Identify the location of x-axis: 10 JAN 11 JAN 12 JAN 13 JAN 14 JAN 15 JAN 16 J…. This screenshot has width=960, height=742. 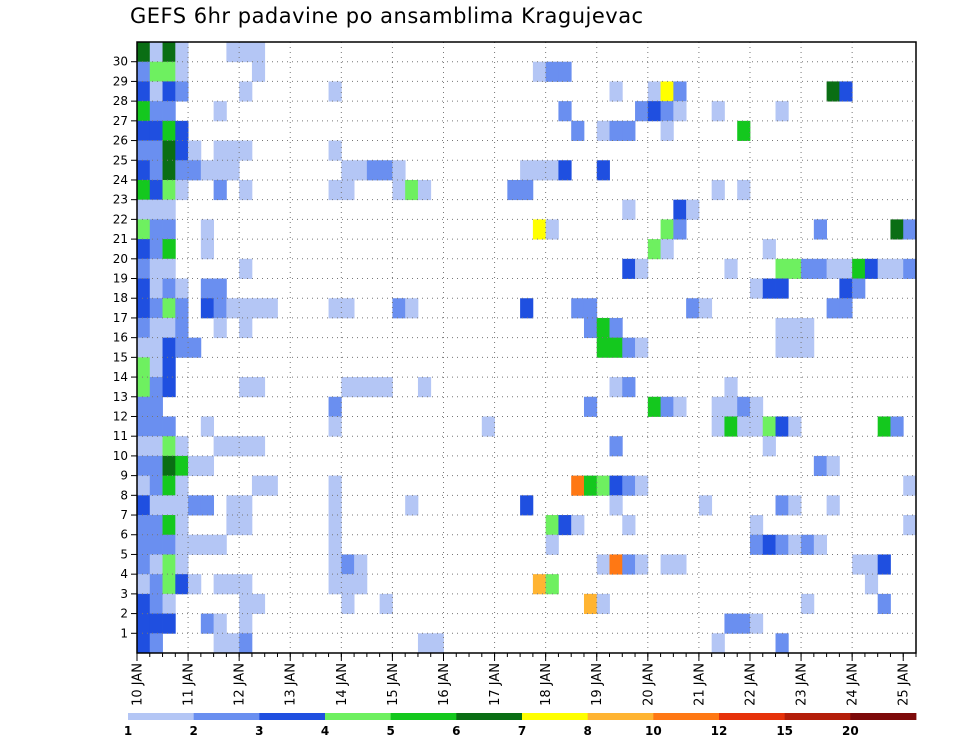
(524, 679).